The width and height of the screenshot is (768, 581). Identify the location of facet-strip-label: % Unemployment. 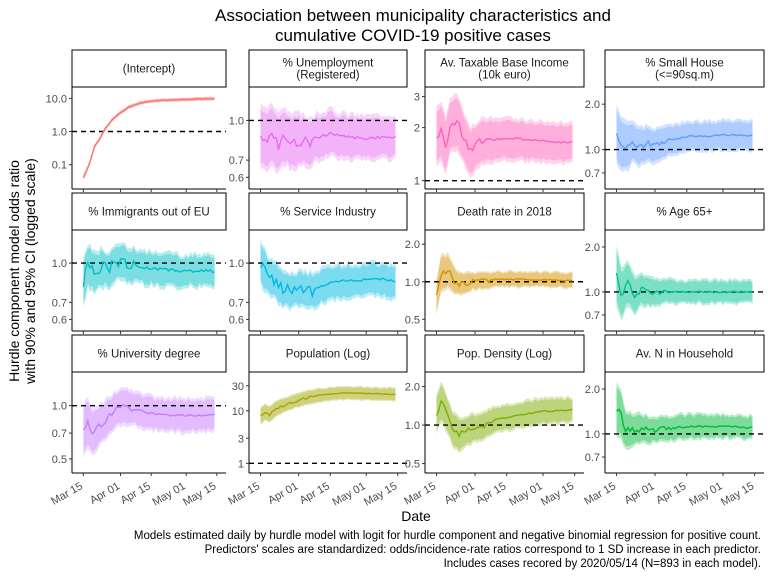
(329, 64).